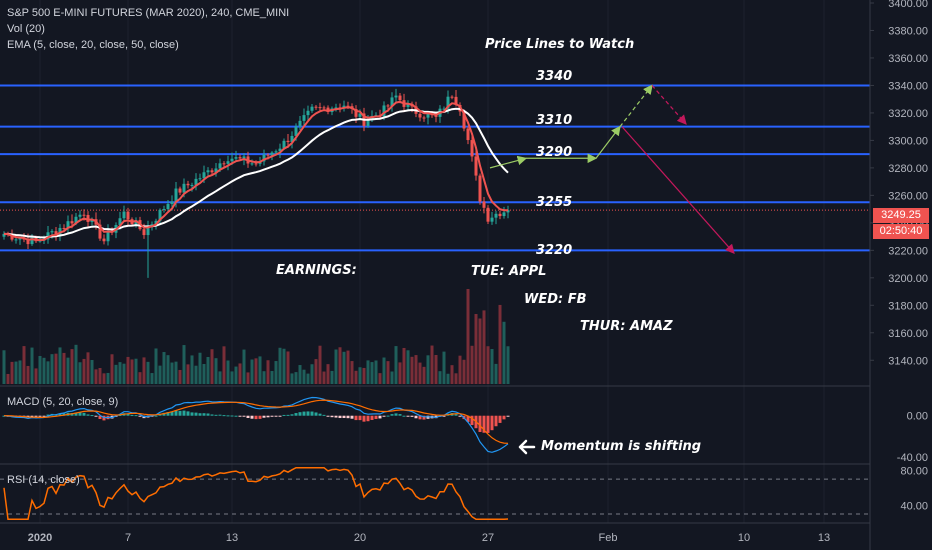  What do you see at coordinates (554, 250) in the screenshot?
I see `level-label-3220: 3220` at bounding box center [554, 250].